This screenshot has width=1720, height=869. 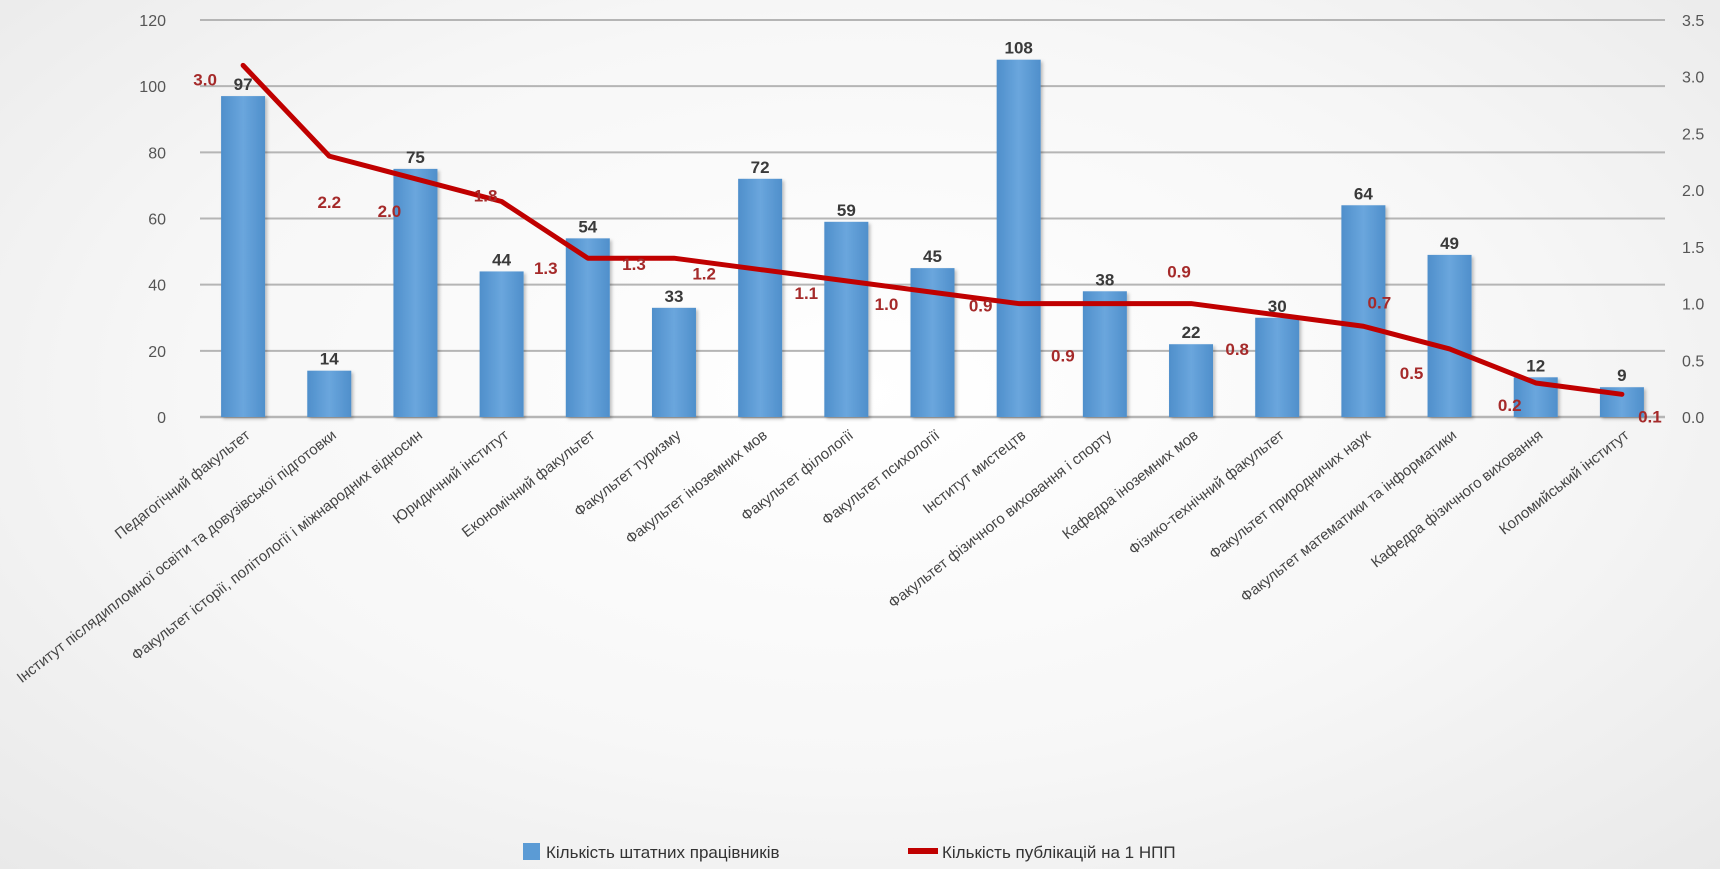 I want to click on right-tick-label: 2.0, so click(x=1693, y=191).